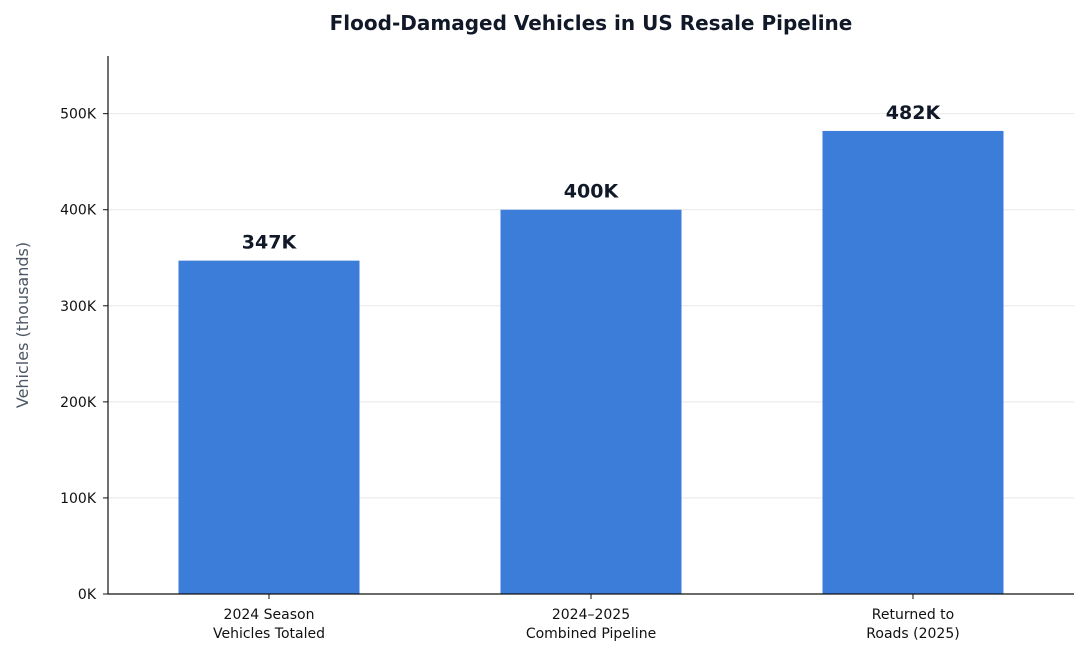  What do you see at coordinates (87, 595) in the screenshot?
I see `y-tick-label: 0K` at bounding box center [87, 595].